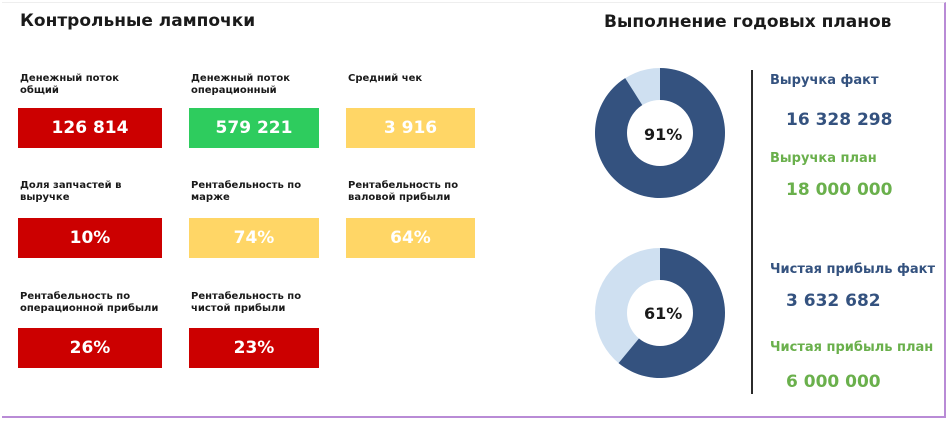 This screenshot has height=422, width=950. Describe the element at coordinates (833, 301) in the screenshot. I see `profit-fact-value: 3 632 682` at that location.